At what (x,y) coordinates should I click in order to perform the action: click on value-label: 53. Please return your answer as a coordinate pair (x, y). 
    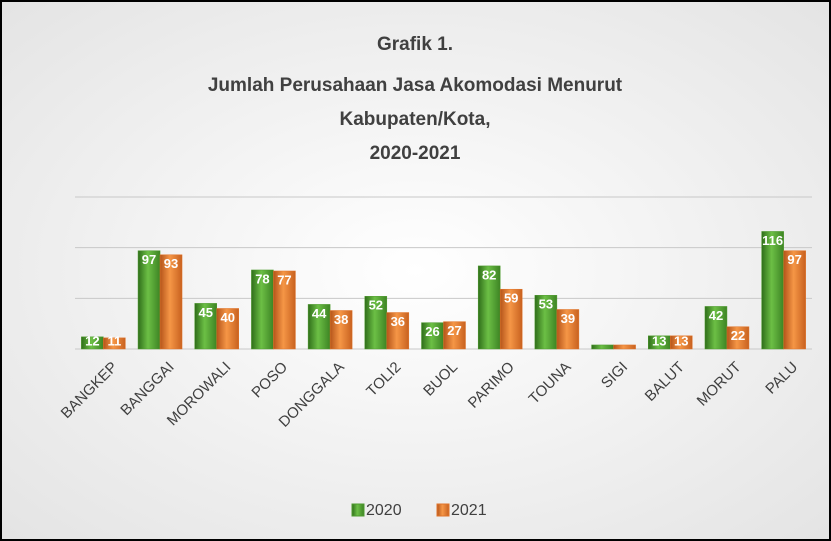
    Looking at the image, I should click on (546, 304).